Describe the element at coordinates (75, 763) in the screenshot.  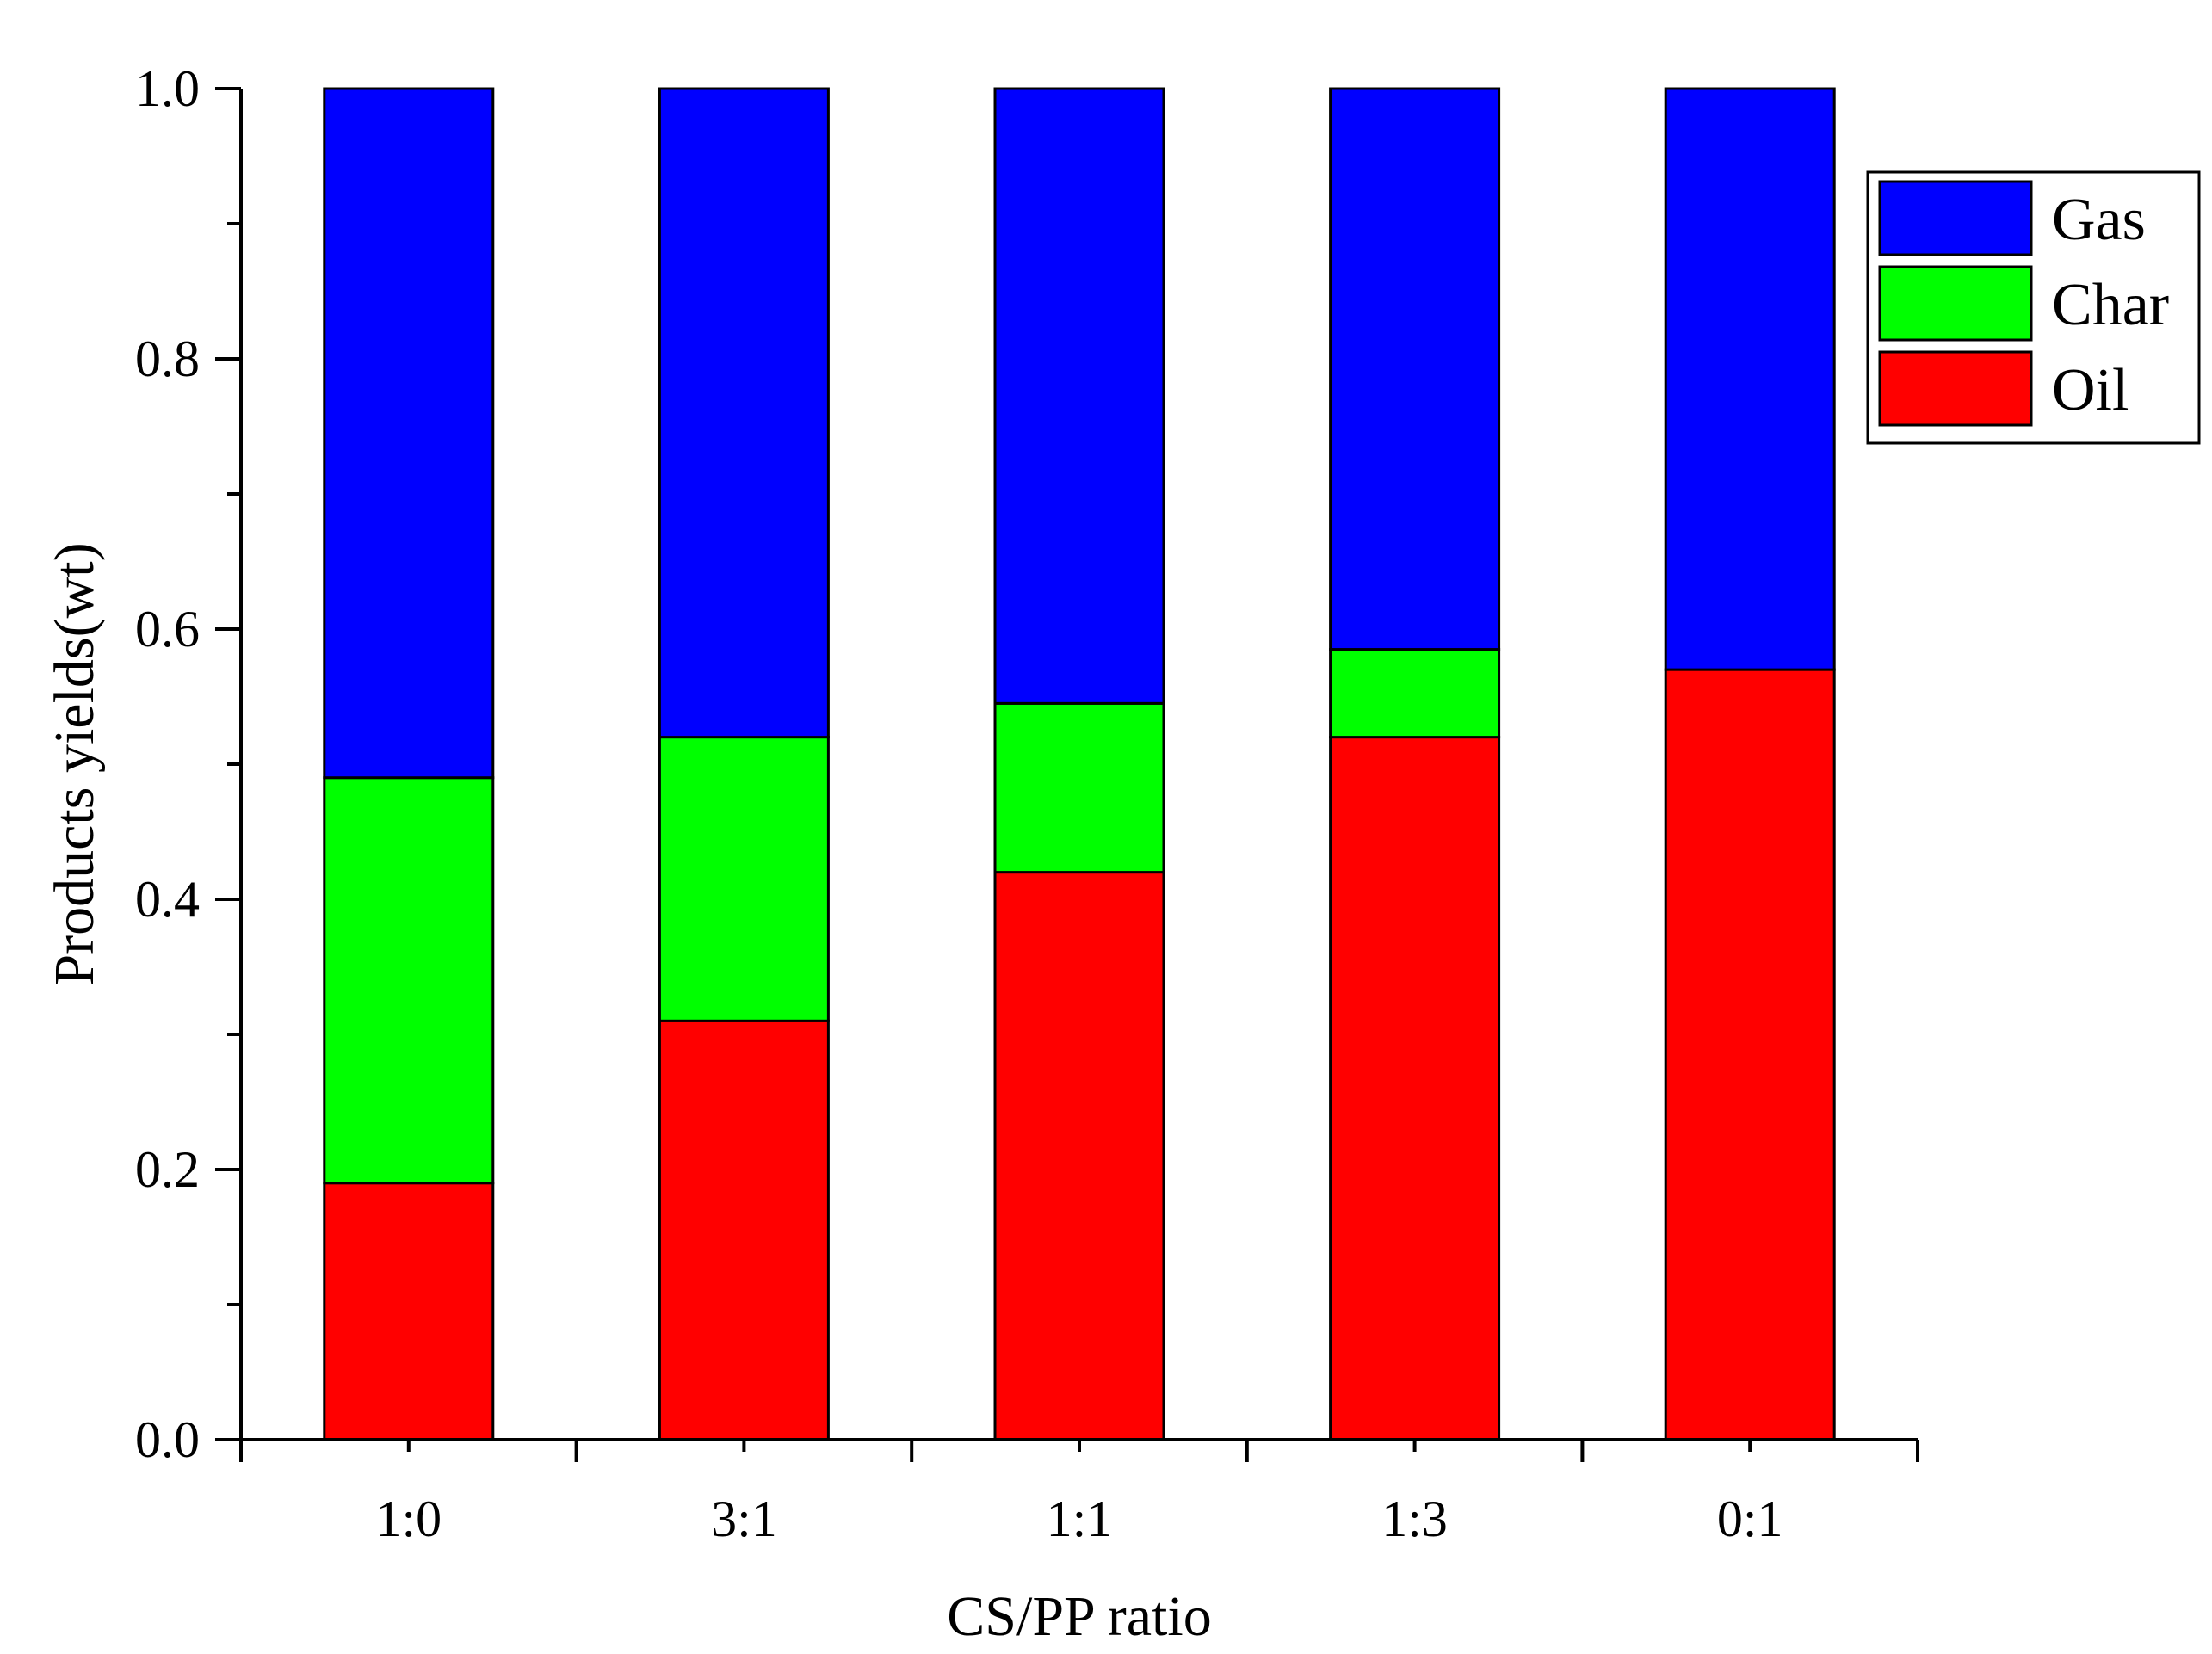
I see `y-axis-title: Products yields(wt)` at that location.